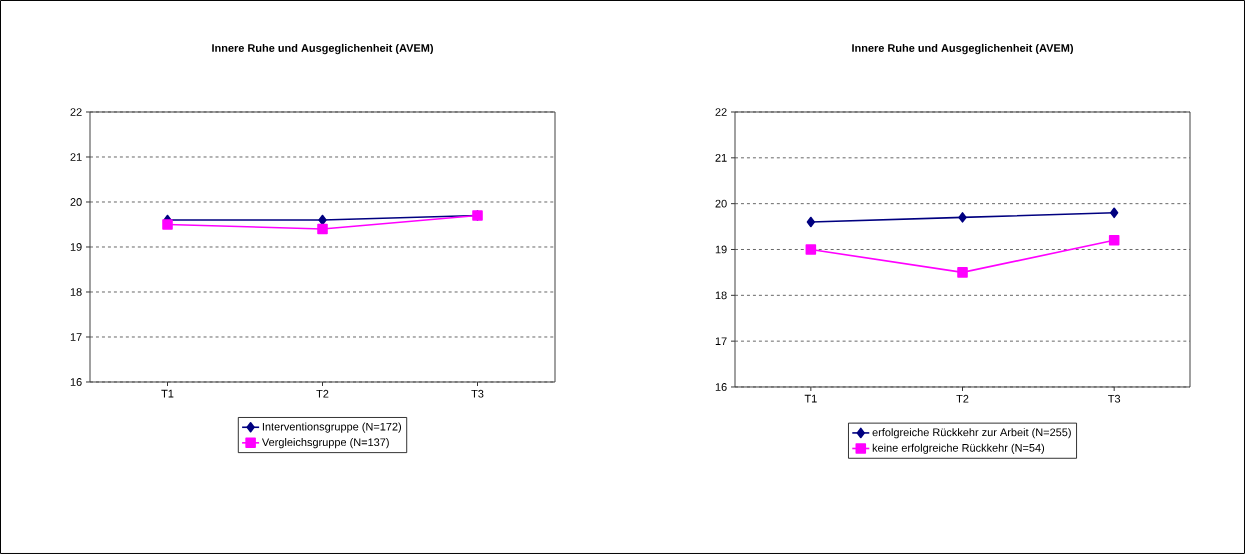  I want to click on legend-label: Vergleichsgruppe (N=137), so click(325, 443).